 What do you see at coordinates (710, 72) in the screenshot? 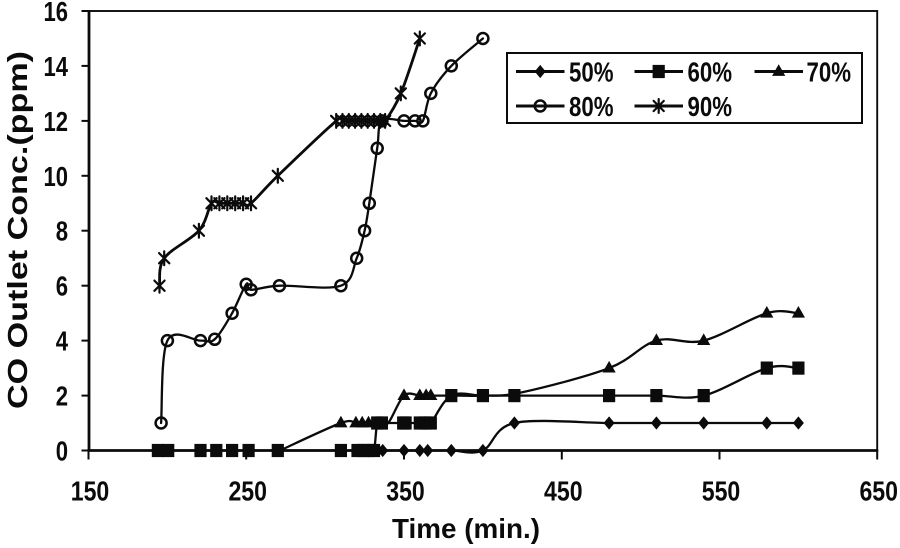
I see `svg-text: 60%` at bounding box center [710, 72].